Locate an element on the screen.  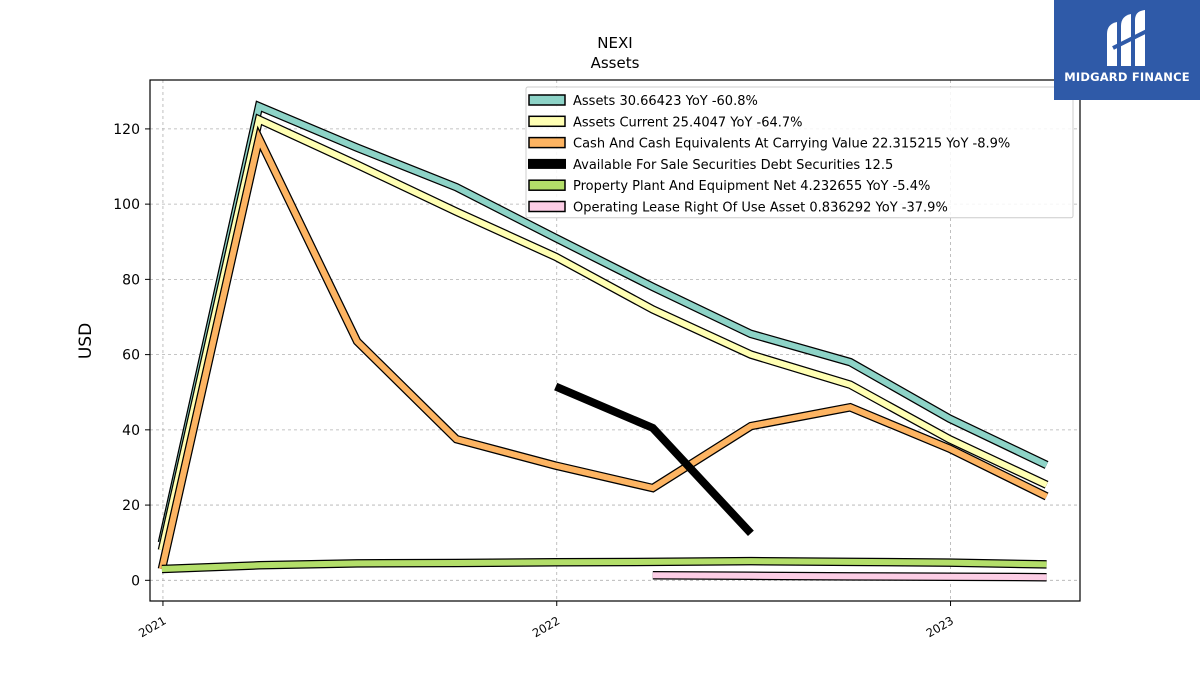
series-operating-lease-right-of-use-asset is located at coordinates (849, 576).